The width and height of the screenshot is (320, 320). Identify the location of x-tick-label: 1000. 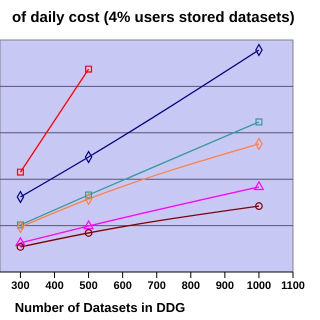
(259, 286).